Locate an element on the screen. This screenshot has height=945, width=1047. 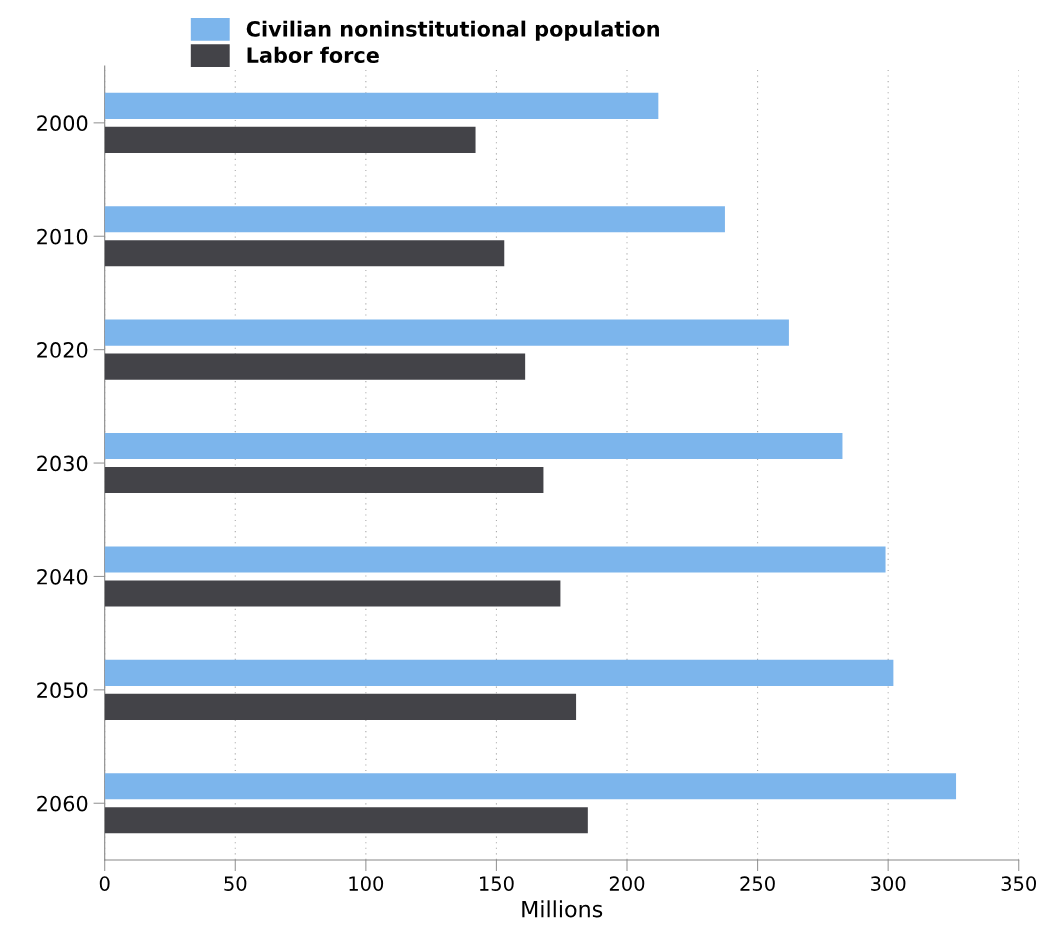
x-tick-label: 200 is located at coordinates (627, 883).